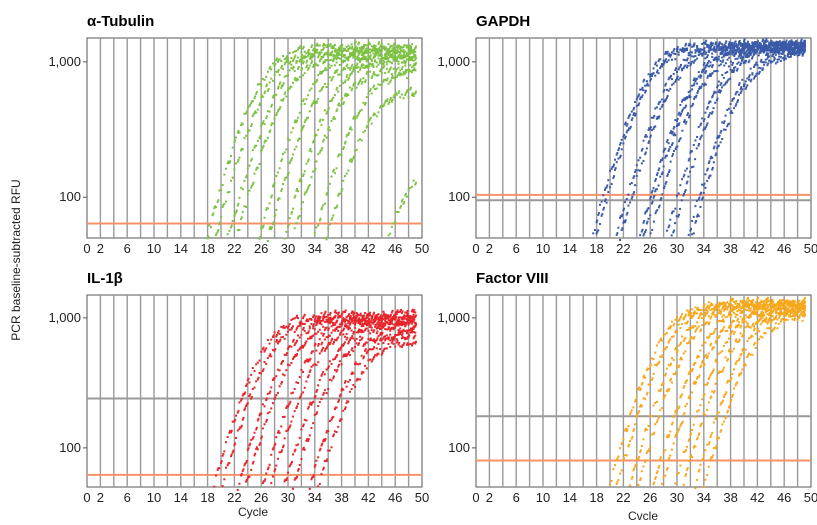 This screenshot has width=817, height=525. What do you see at coordinates (207, 248) in the screenshot?
I see `x-tick-label: 18` at bounding box center [207, 248].